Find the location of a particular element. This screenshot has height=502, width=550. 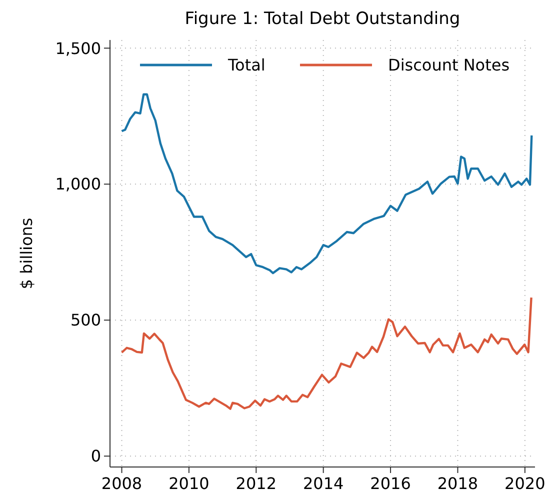

x-tick-label: 2012 is located at coordinates (256, 483).